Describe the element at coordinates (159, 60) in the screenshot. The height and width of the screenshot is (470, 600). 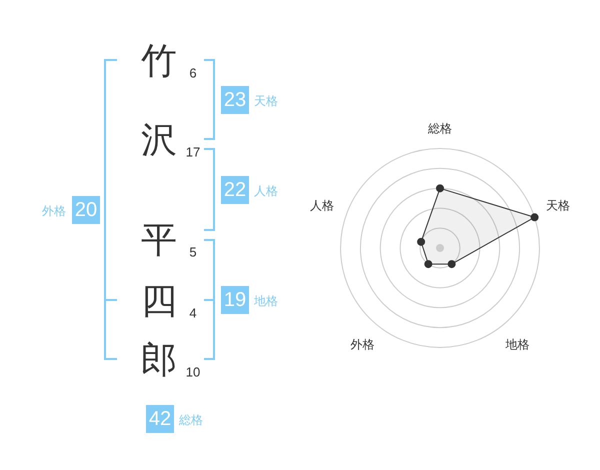
I see `category-label: 竹` at that location.